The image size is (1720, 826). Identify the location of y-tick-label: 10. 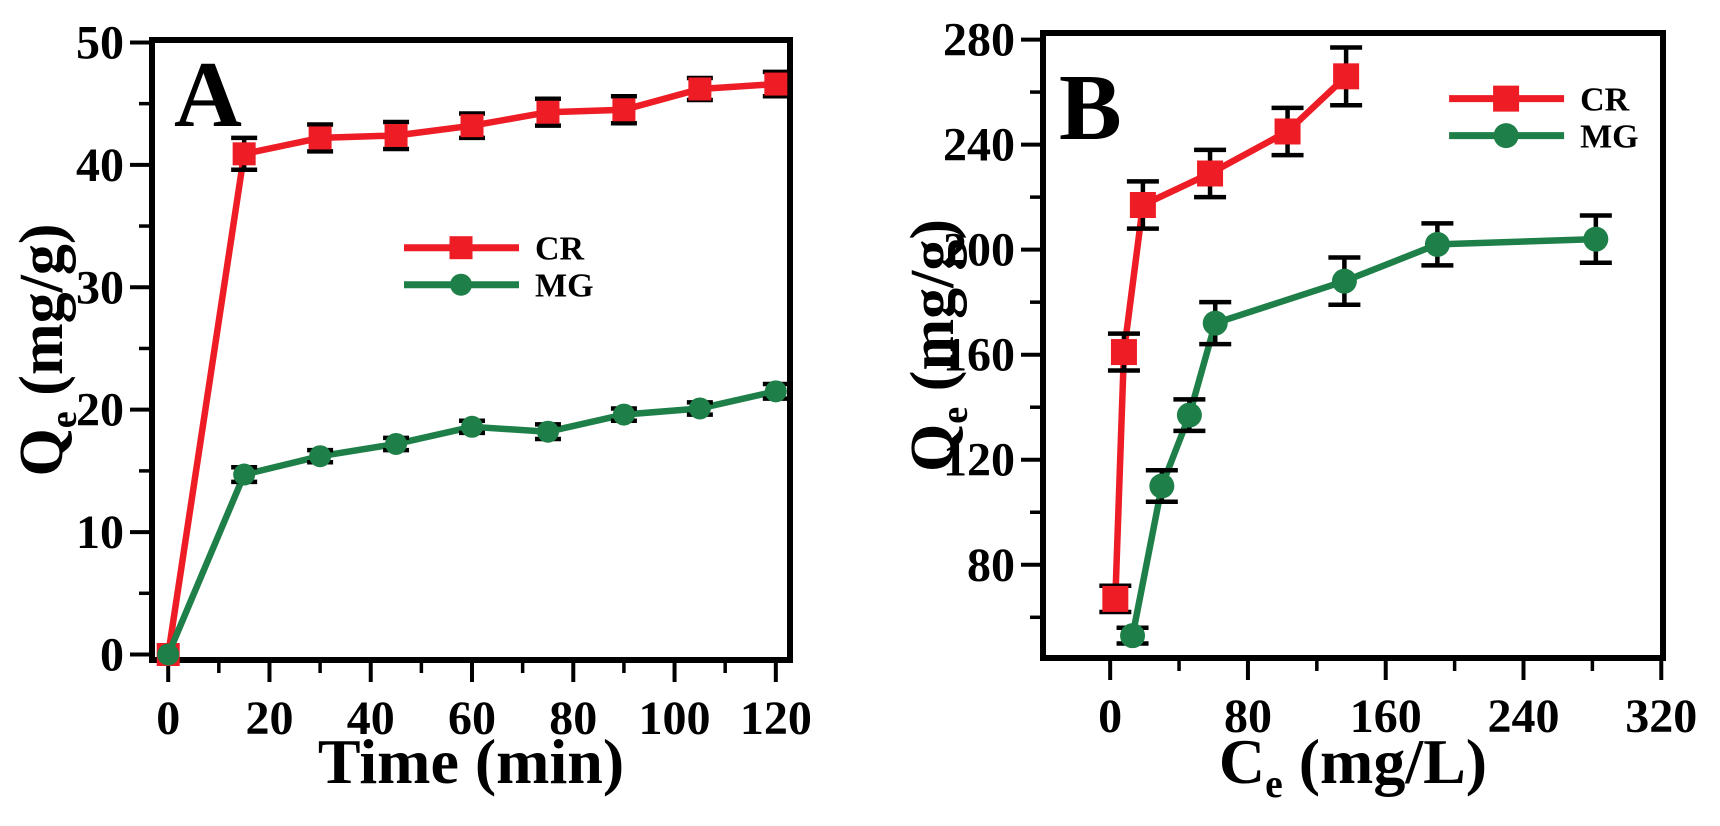
(100, 532).